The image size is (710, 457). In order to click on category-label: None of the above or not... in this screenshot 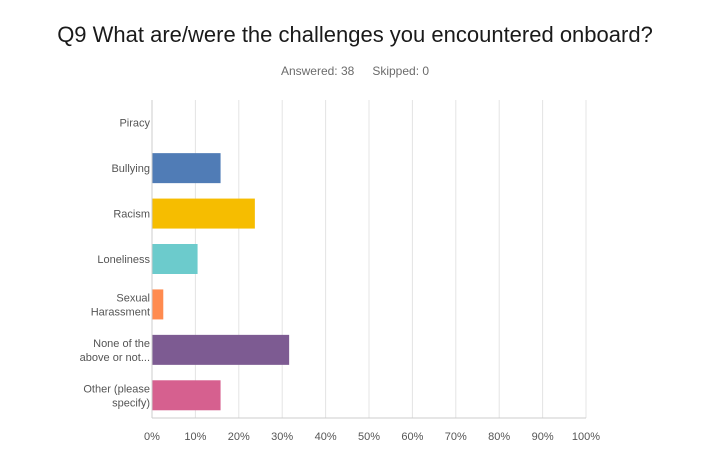, I will do `click(115, 351)`.